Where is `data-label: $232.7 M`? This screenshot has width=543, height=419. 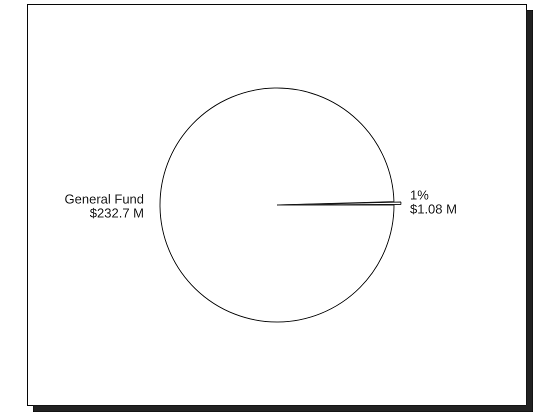
data-label: $232.7 M is located at coordinates (117, 213).